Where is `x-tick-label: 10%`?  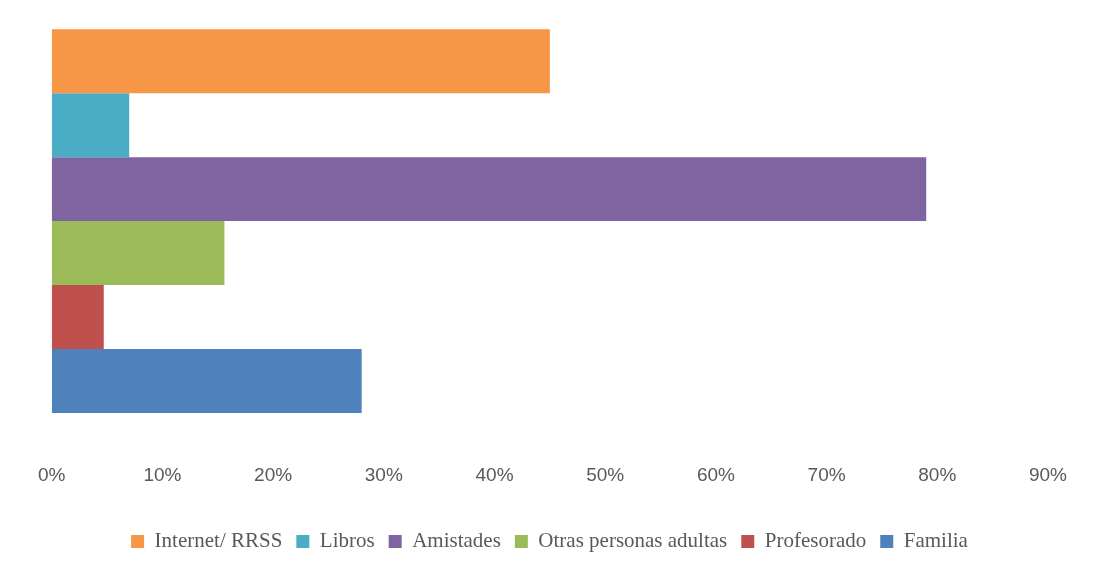 x-tick-label: 10% is located at coordinates (162, 474).